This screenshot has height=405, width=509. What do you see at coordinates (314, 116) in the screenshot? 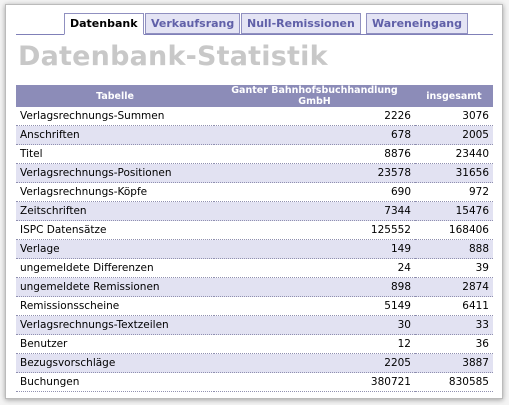
I see `cell-value: 2226` at bounding box center [314, 116].